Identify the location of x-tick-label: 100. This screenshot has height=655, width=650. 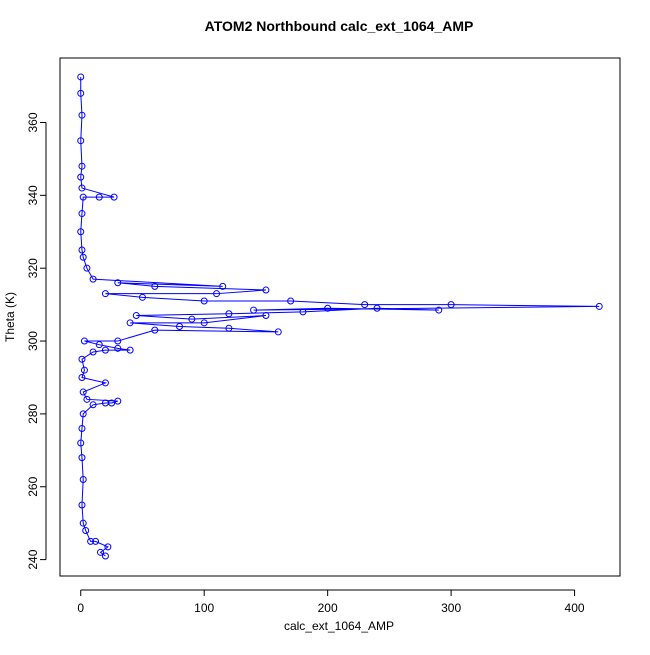
(204, 608).